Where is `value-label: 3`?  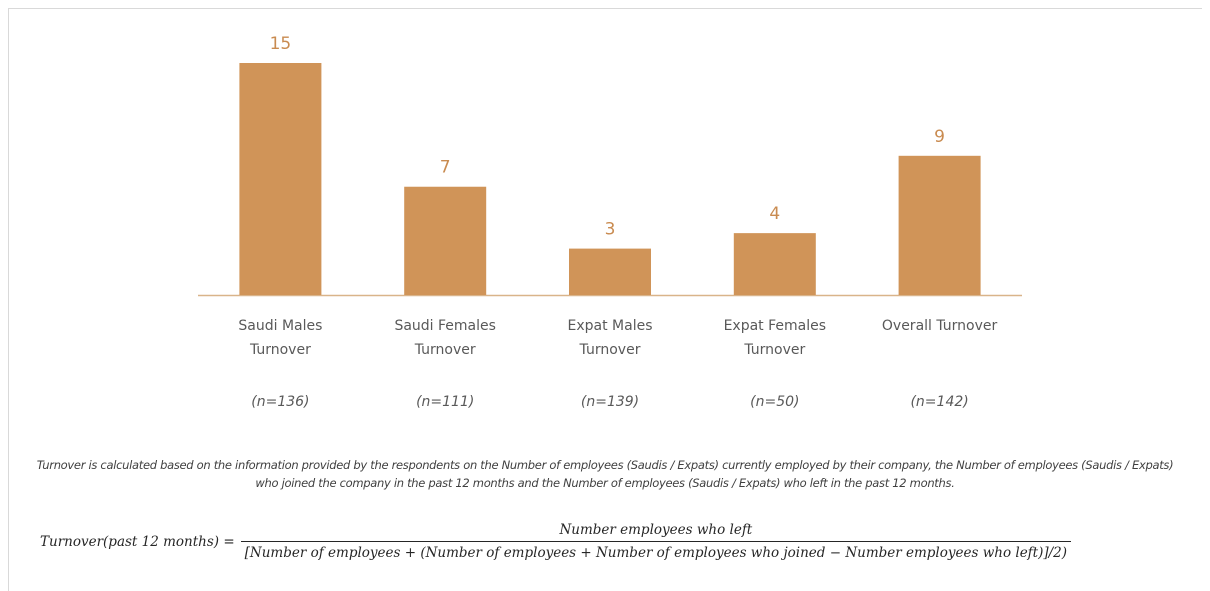 value-label: 3 is located at coordinates (610, 230).